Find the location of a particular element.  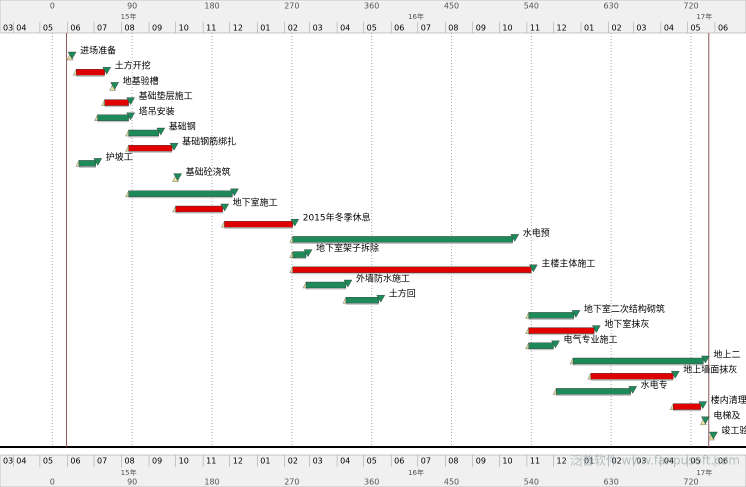

task-label: 基础钢筋绑扎 is located at coordinates (209, 142).